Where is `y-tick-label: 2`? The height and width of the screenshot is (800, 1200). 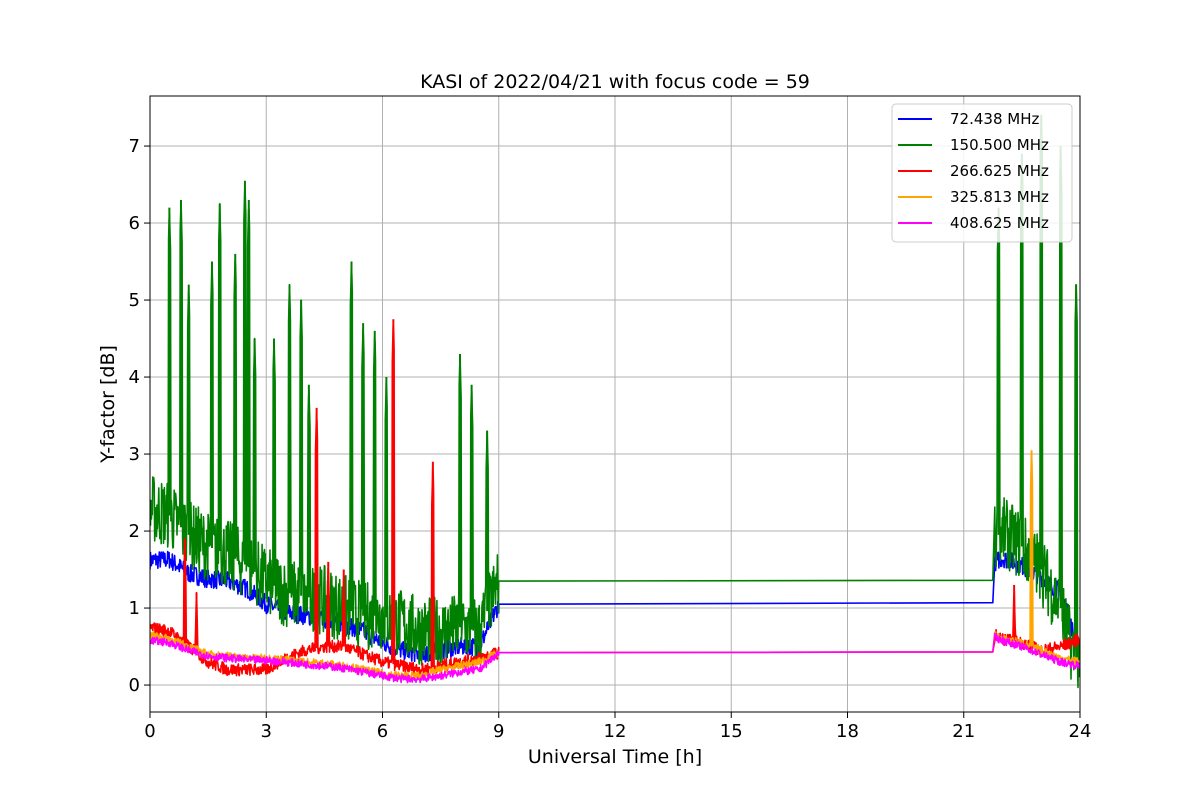 y-tick-label: 2 is located at coordinates (134, 531).